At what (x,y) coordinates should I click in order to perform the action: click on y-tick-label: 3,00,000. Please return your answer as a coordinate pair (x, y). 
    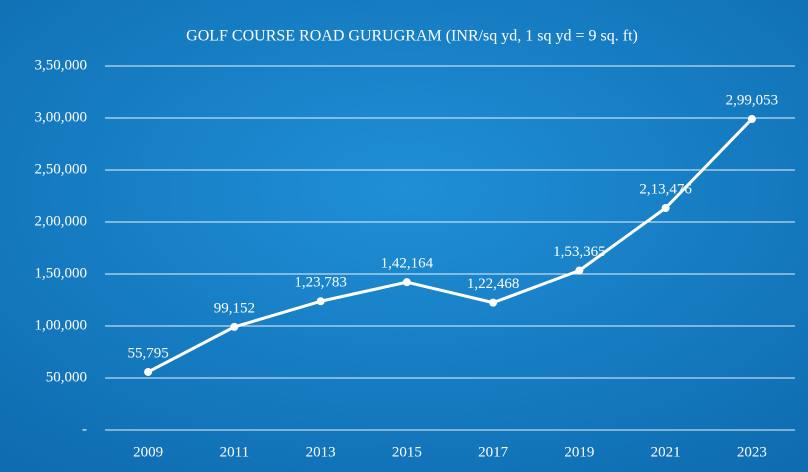
    Looking at the image, I should click on (61, 117).